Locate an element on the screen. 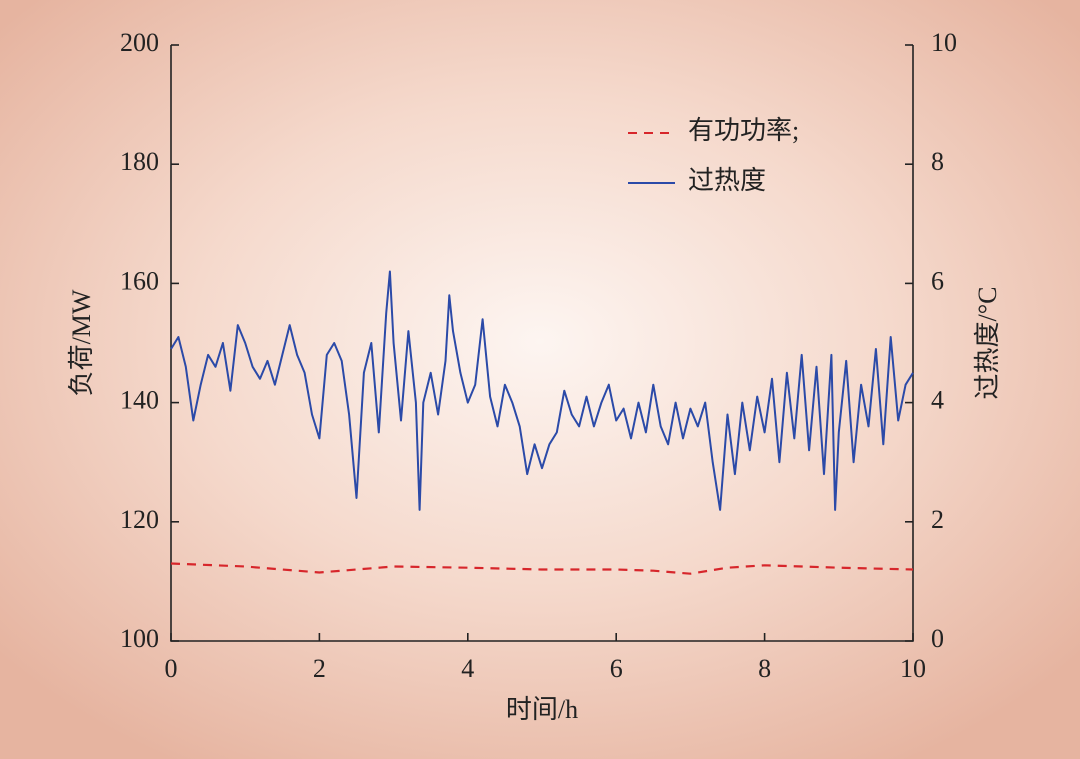 The height and width of the screenshot is (759, 1080). series-line is located at coordinates (542, 568).